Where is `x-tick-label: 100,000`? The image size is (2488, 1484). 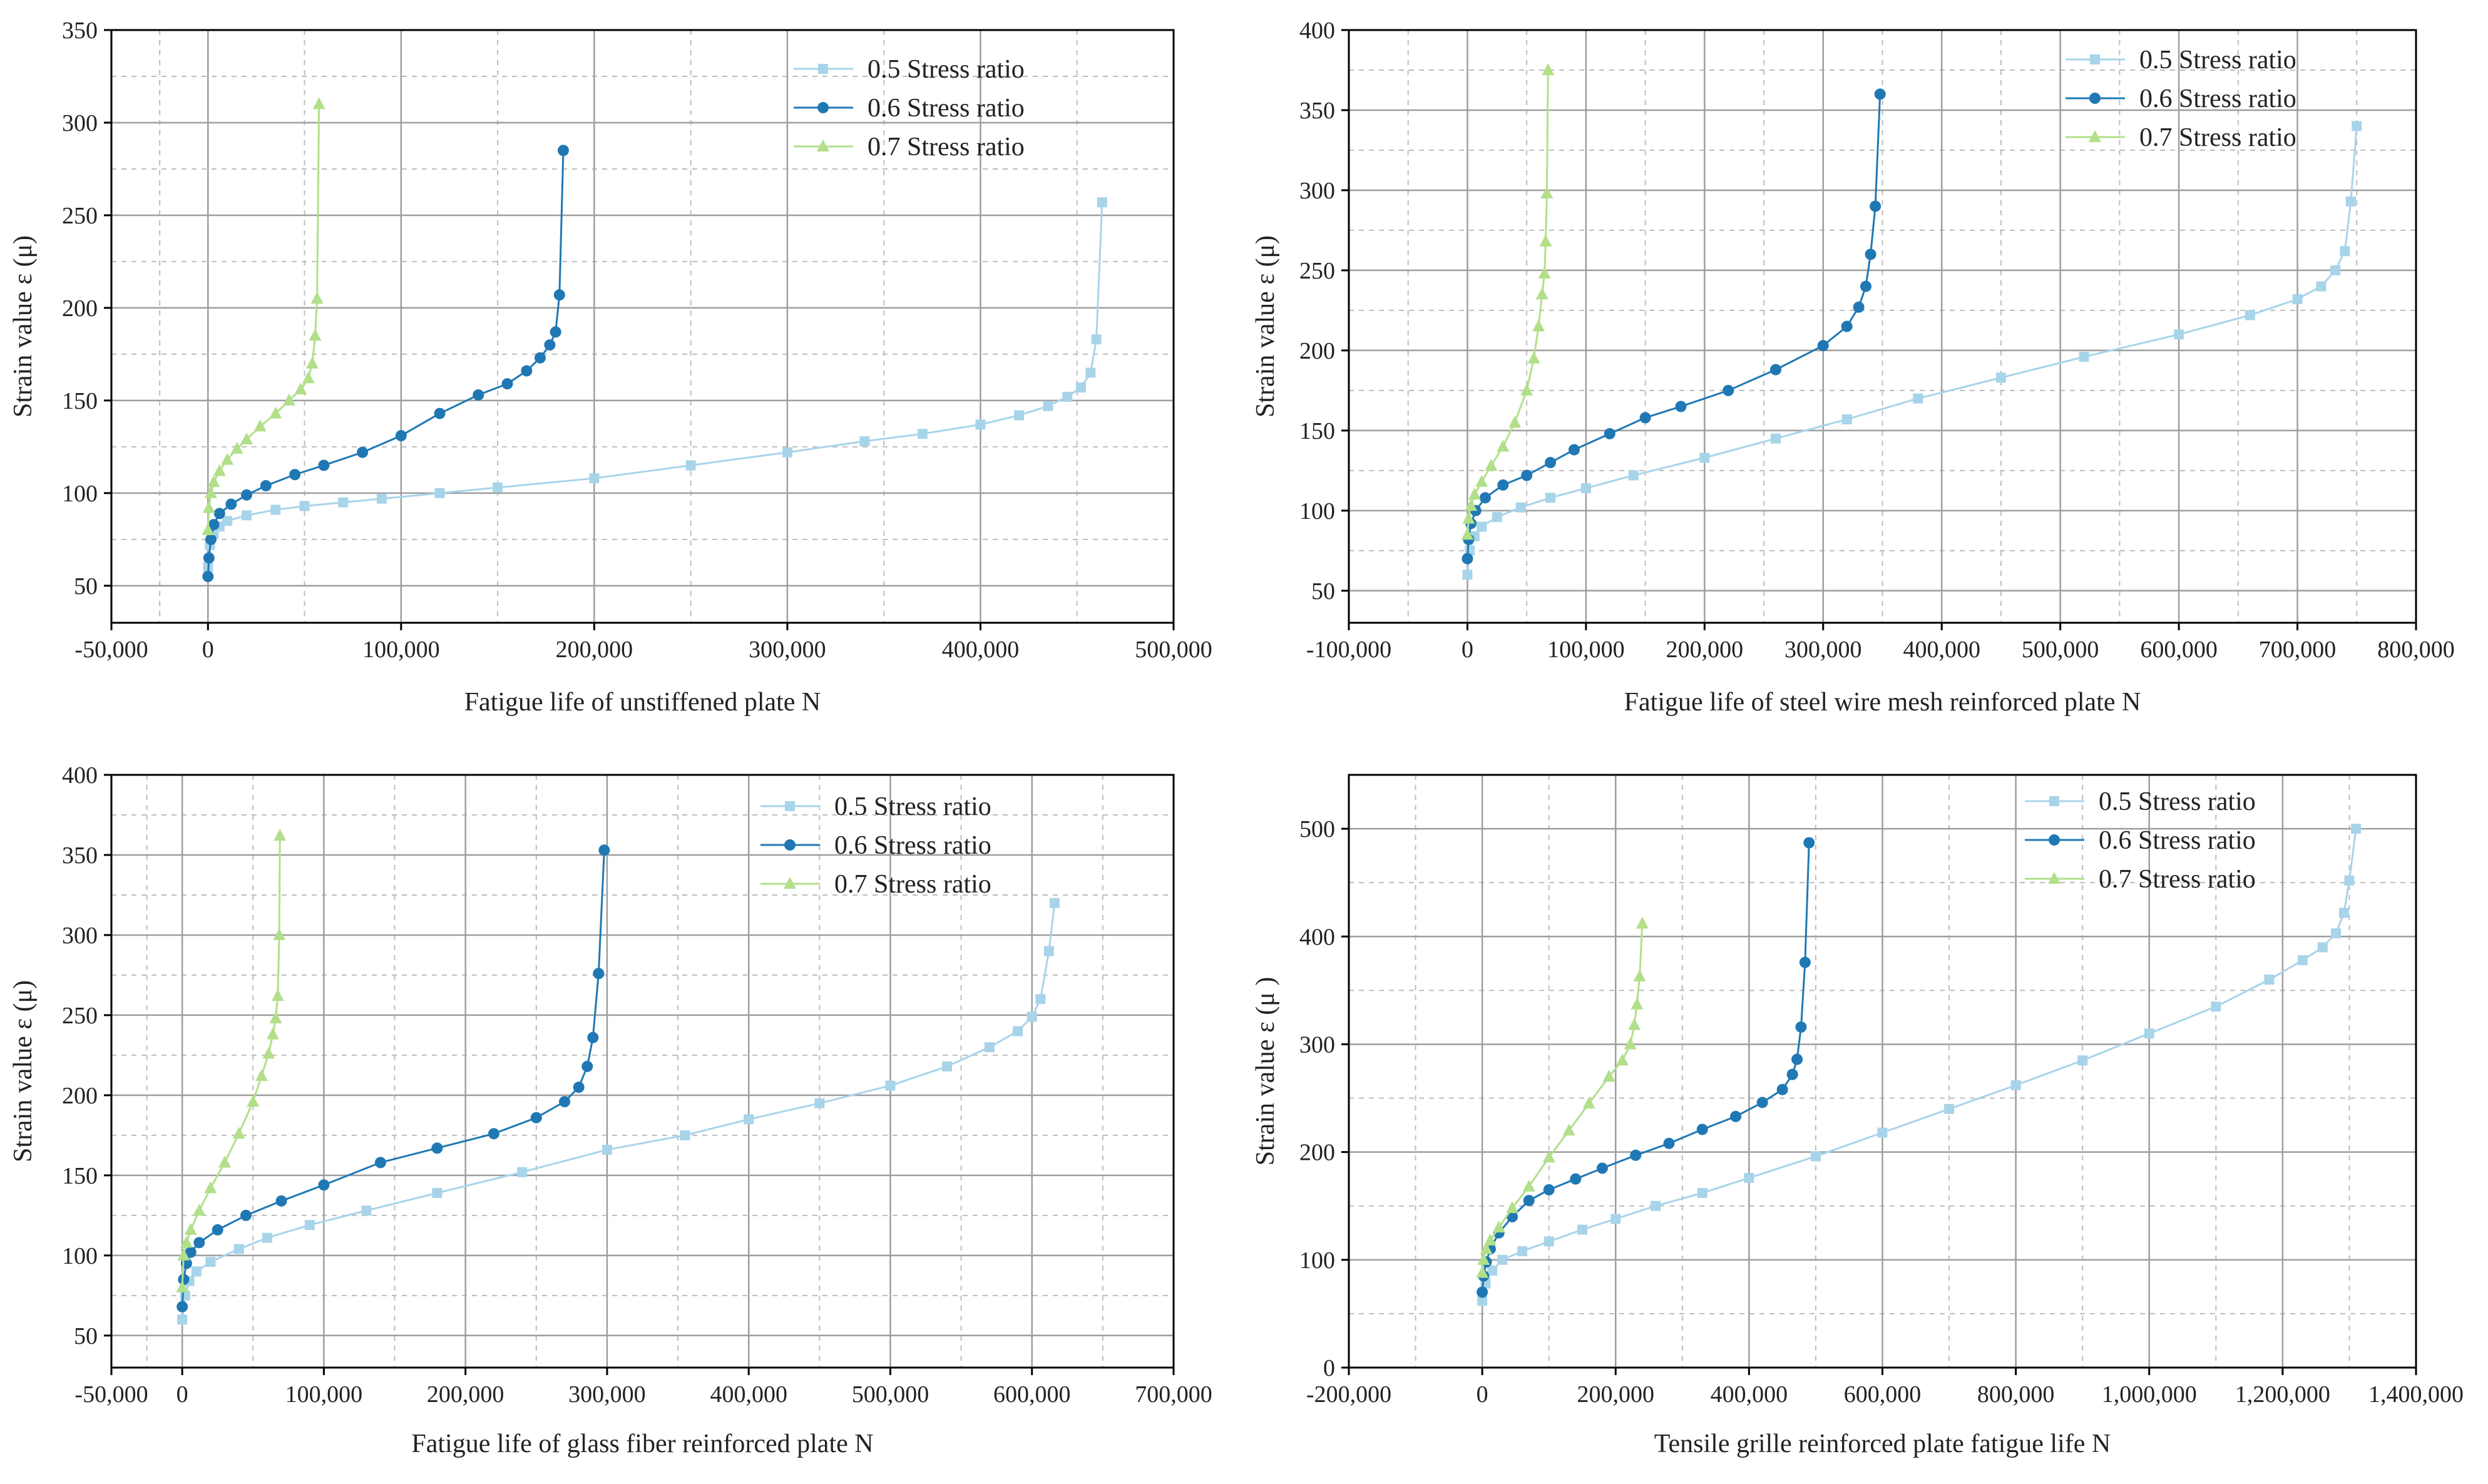 x-tick-label: 100,000 is located at coordinates (324, 1394).